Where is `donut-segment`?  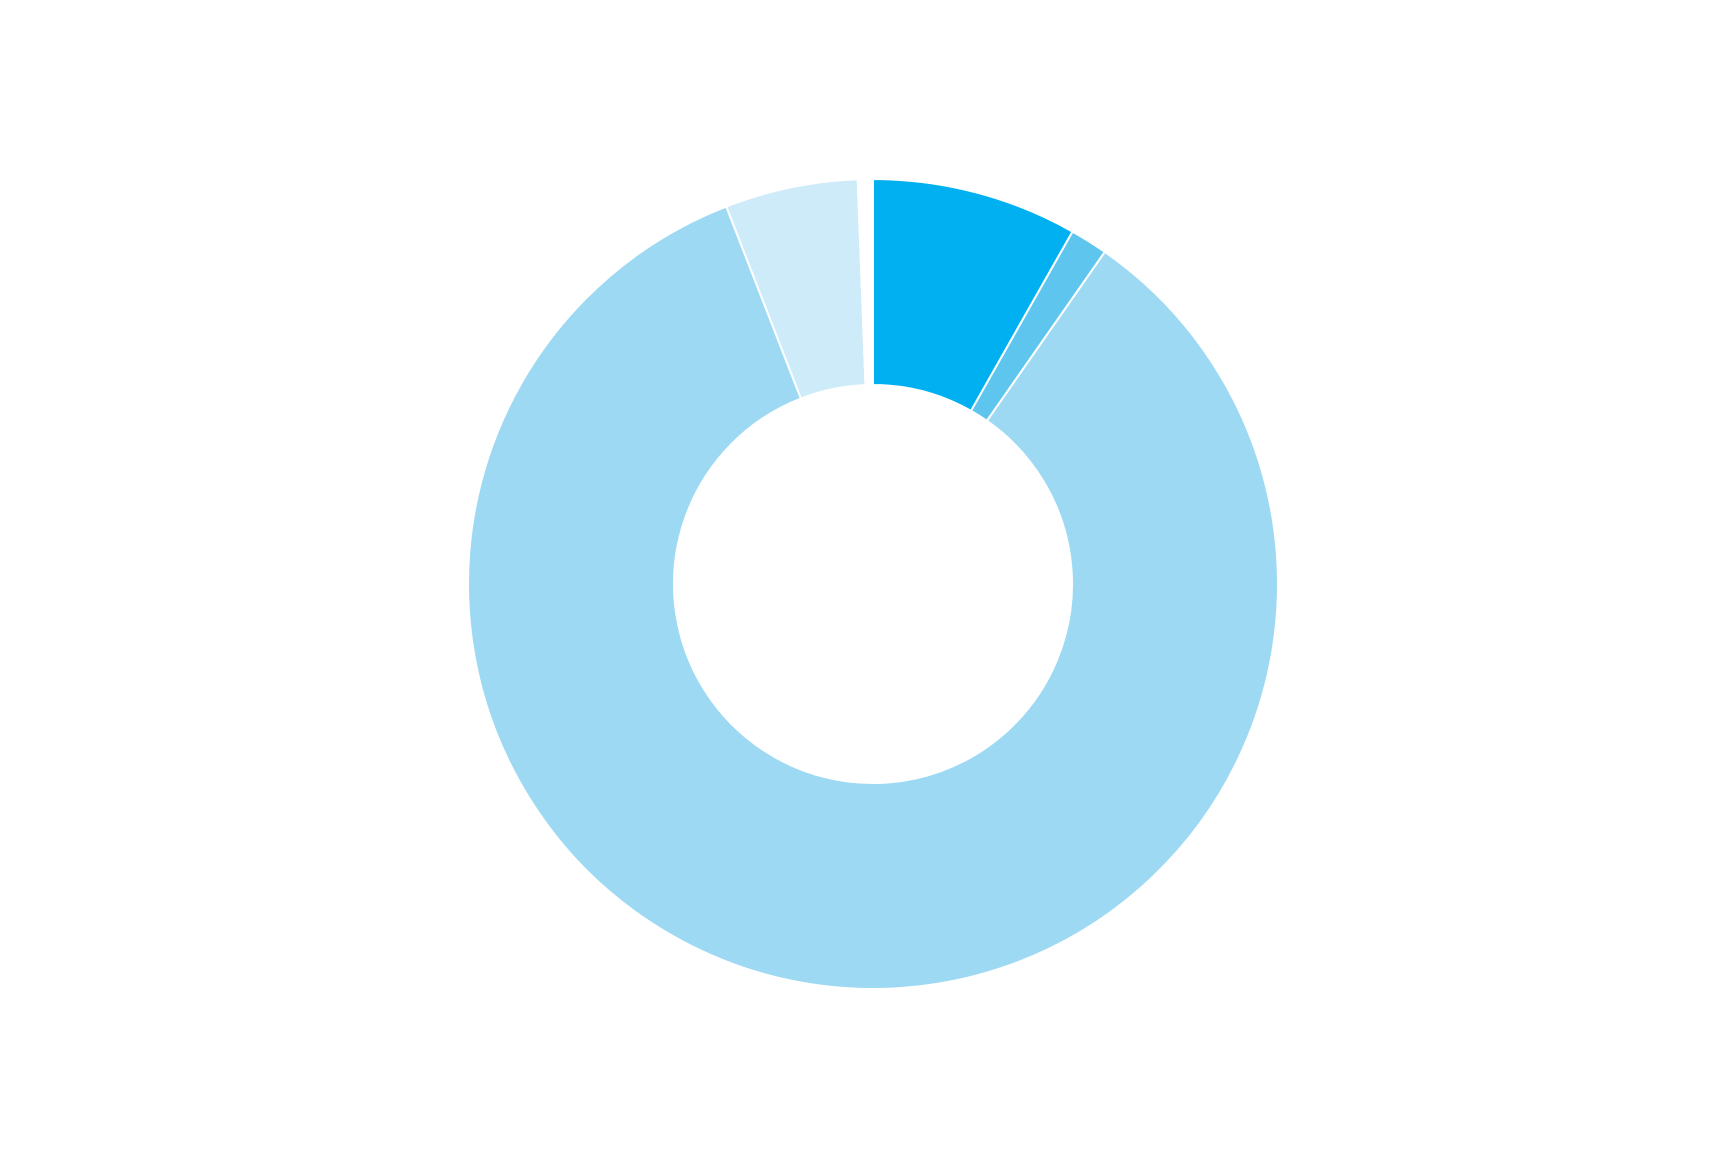
donut-segment is located at coordinates (865, 282).